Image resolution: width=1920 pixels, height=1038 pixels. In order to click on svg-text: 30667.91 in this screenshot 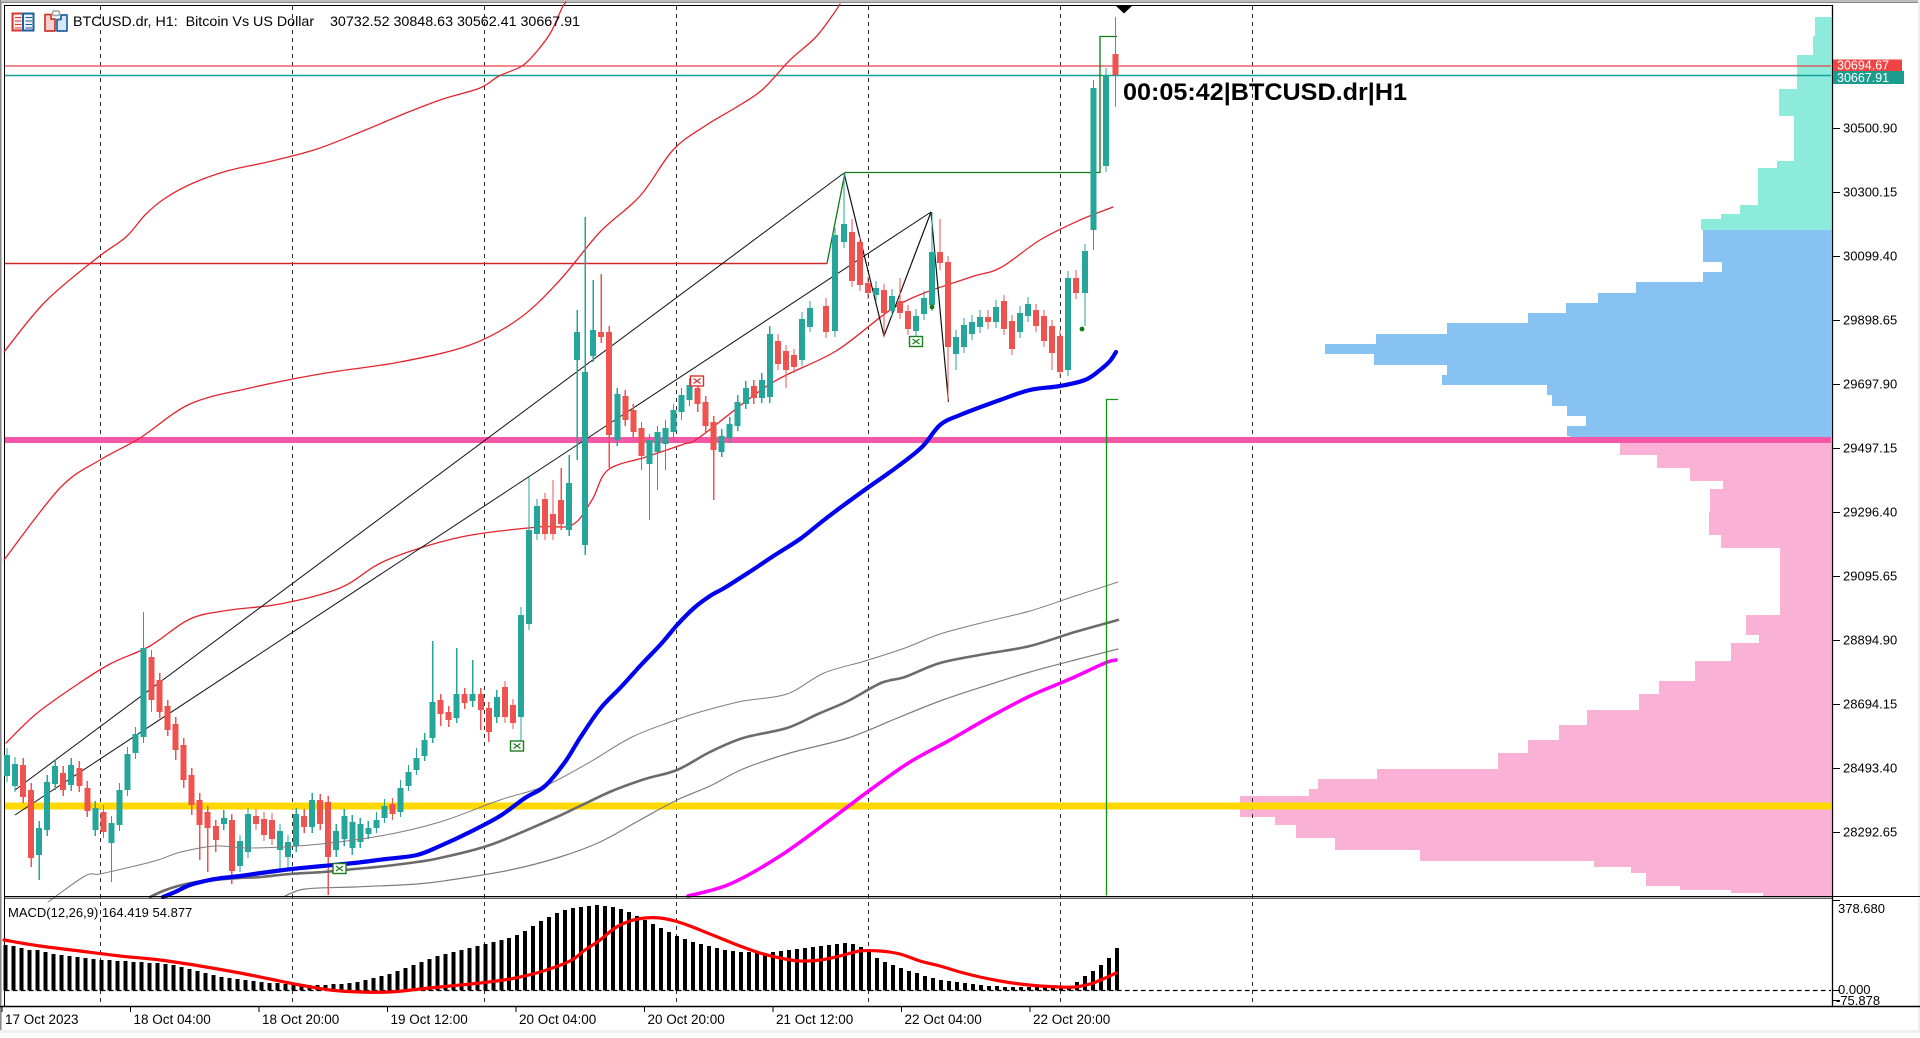, I will do `click(1863, 78)`.